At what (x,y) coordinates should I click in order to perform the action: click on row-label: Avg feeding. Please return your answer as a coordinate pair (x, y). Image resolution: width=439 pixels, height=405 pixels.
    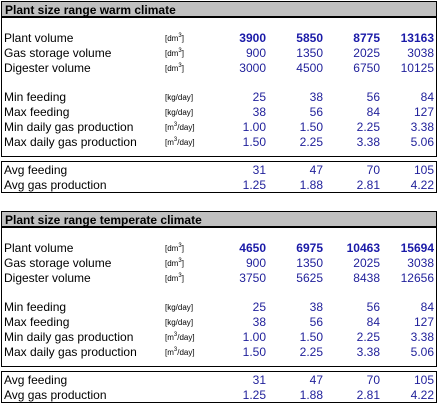
    Looking at the image, I should click on (36, 170).